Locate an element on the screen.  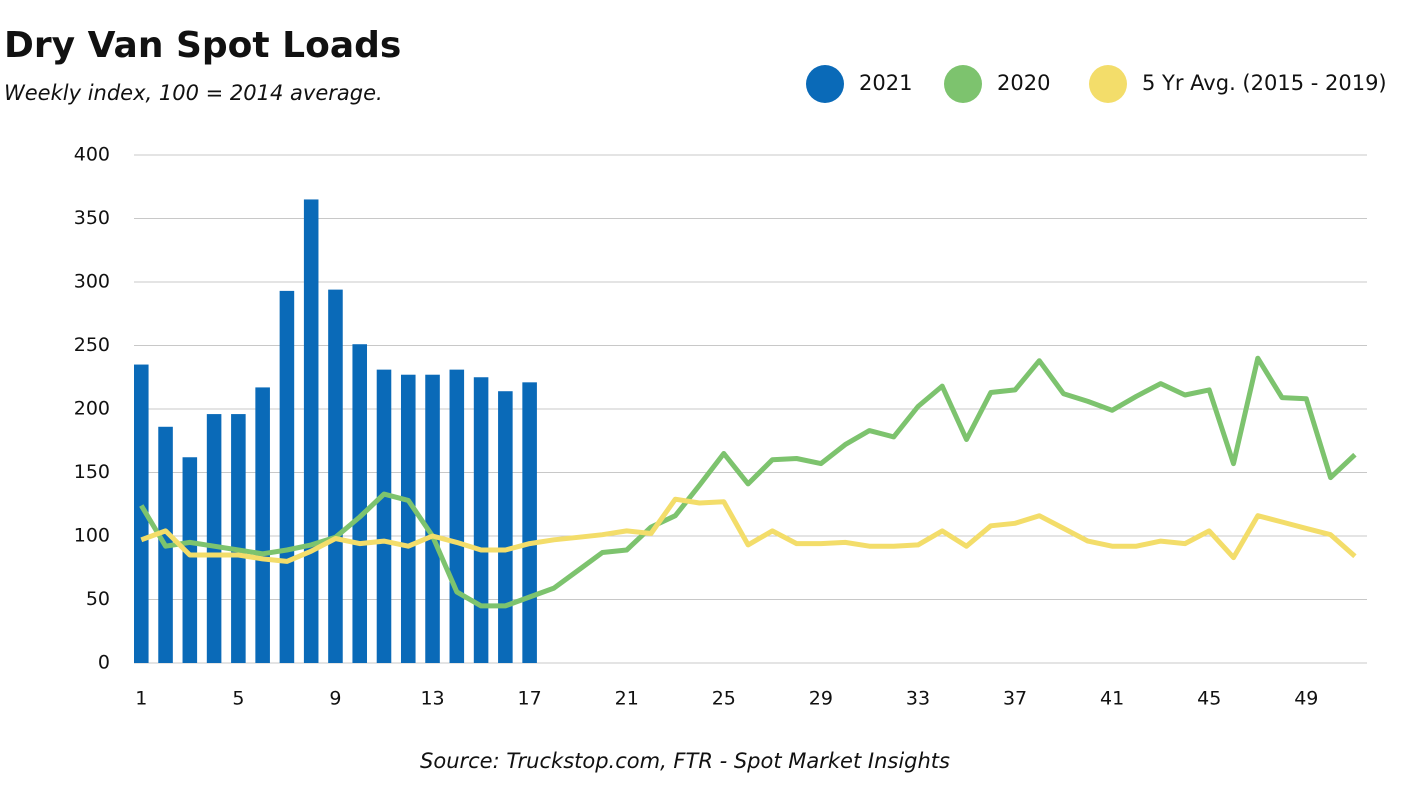
x-tick-label: 29 is located at coordinates (821, 699).